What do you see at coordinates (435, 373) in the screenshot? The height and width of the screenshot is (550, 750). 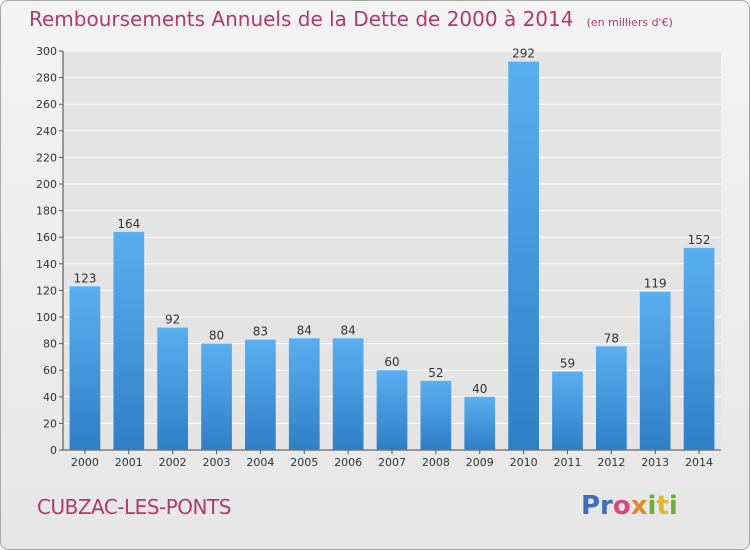 I see `data-label: 52` at bounding box center [435, 373].